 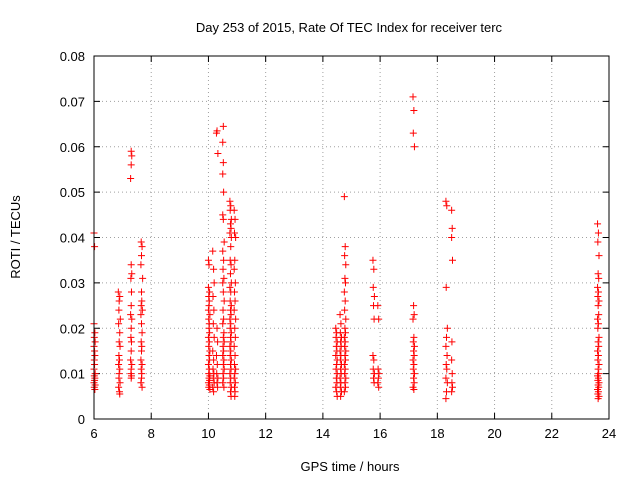 What do you see at coordinates (609, 433) in the screenshot?
I see `x-tick-label: 24` at bounding box center [609, 433].